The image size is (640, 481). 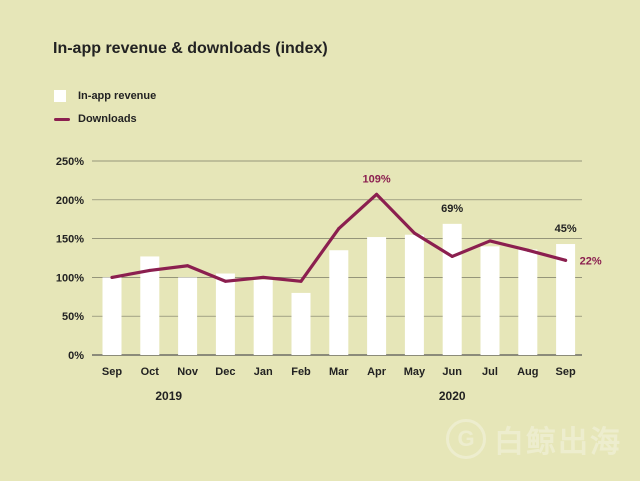 I want to click on y-tick-label: 100%, so click(x=70, y=278).